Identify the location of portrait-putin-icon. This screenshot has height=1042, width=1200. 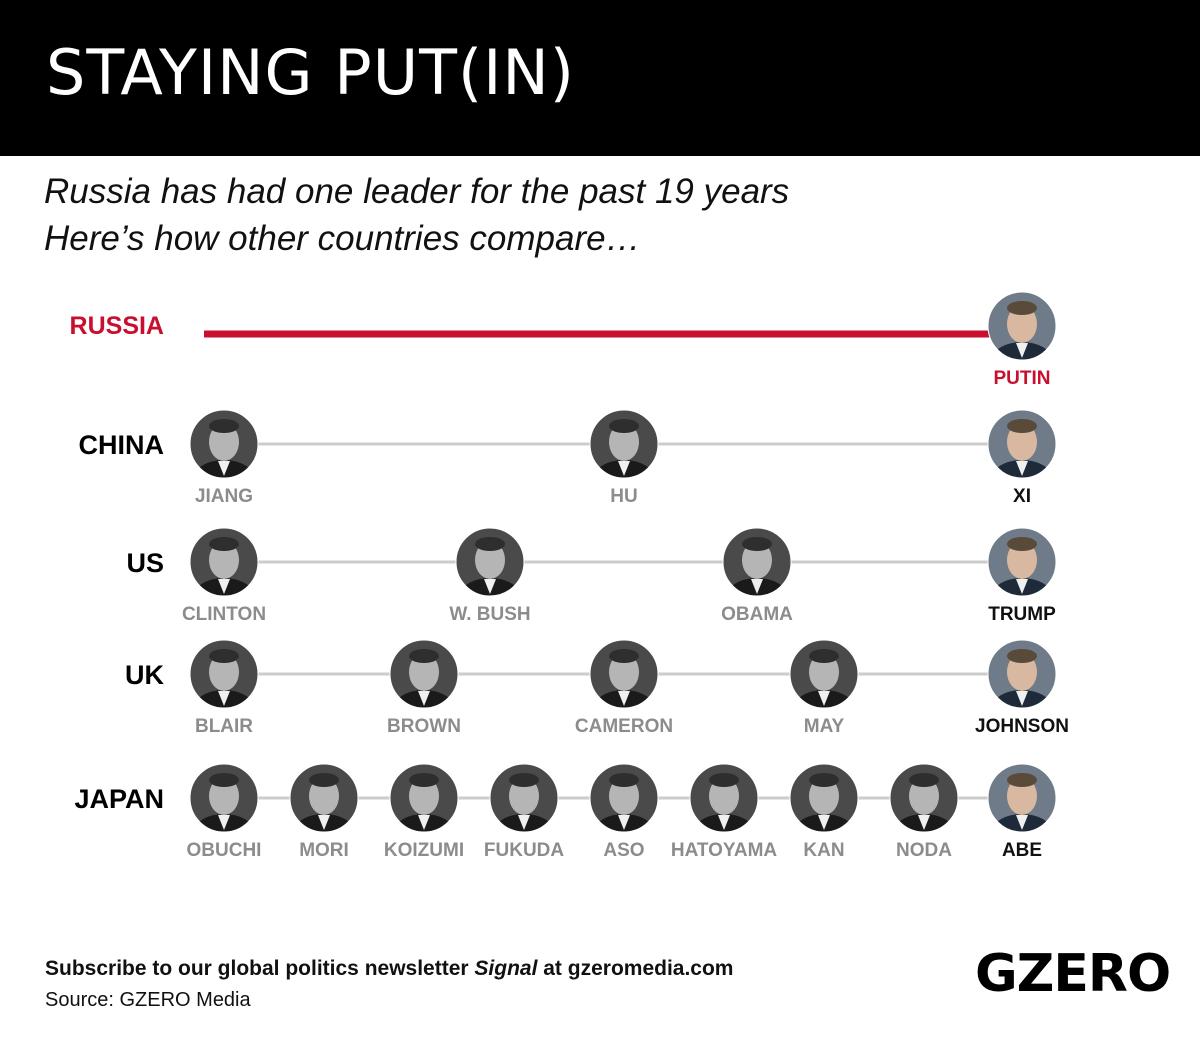
(1022, 326).